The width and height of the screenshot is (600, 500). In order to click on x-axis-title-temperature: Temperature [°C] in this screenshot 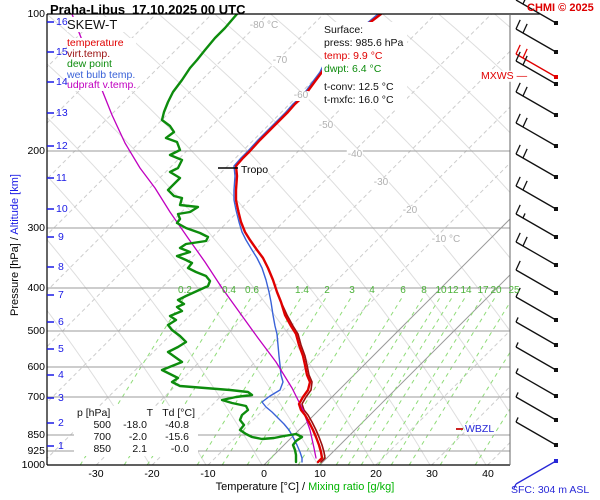, I will do `click(257, 487)`.